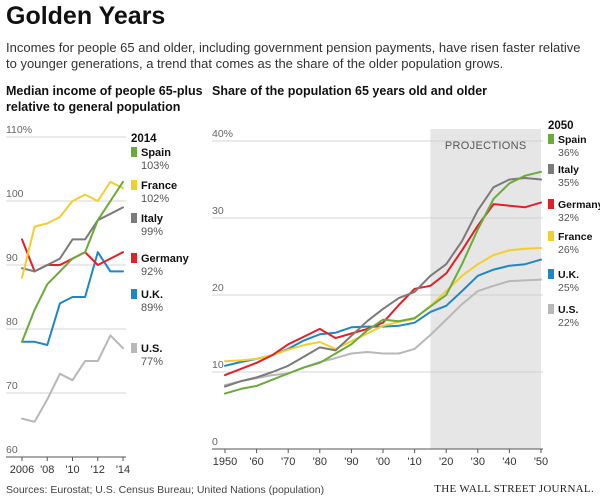 The height and width of the screenshot is (499, 600). Describe the element at coordinates (383, 462) in the screenshot. I see `x-tick-label: '00` at that location.